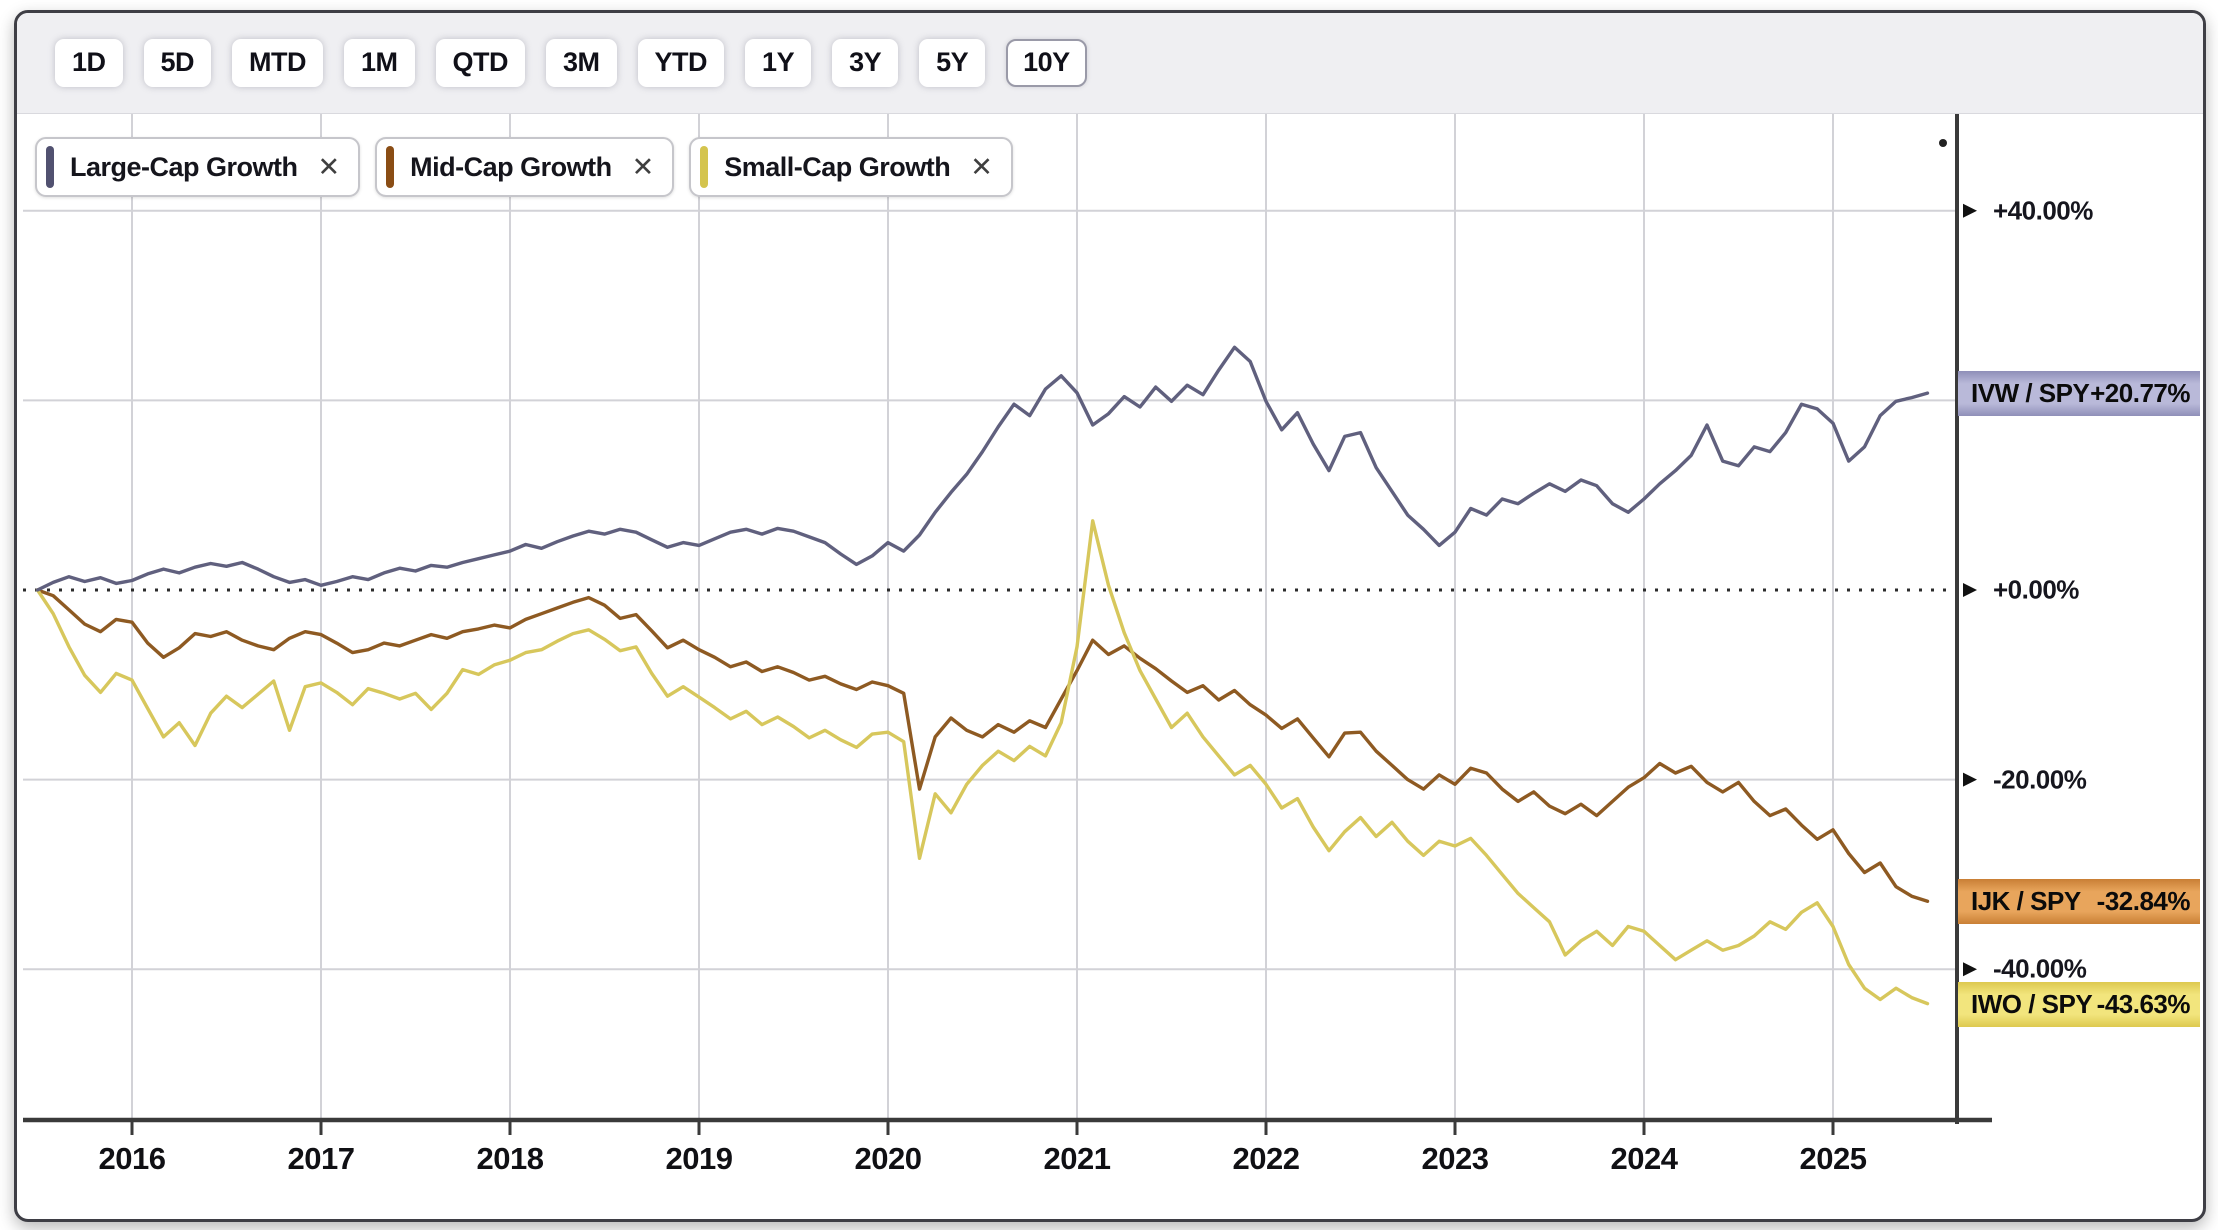 The width and height of the screenshot is (2218, 1230). What do you see at coordinates (2032, 1003) in the screenshot?
I see `series-pair-text: IWO / SPY` at bounding box center [2032, 1003].